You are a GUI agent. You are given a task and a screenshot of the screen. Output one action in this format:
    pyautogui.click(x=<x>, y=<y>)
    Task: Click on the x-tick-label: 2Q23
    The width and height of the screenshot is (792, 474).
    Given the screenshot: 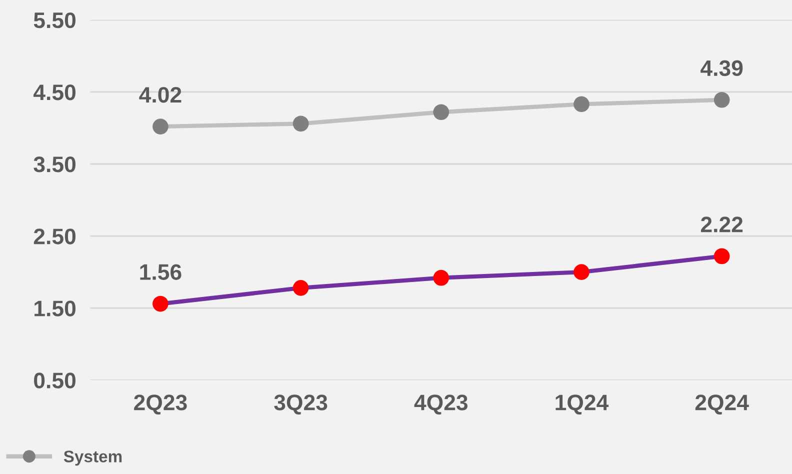 What is the action you would take?
    pyautogui.click(x=160, y=404)
    